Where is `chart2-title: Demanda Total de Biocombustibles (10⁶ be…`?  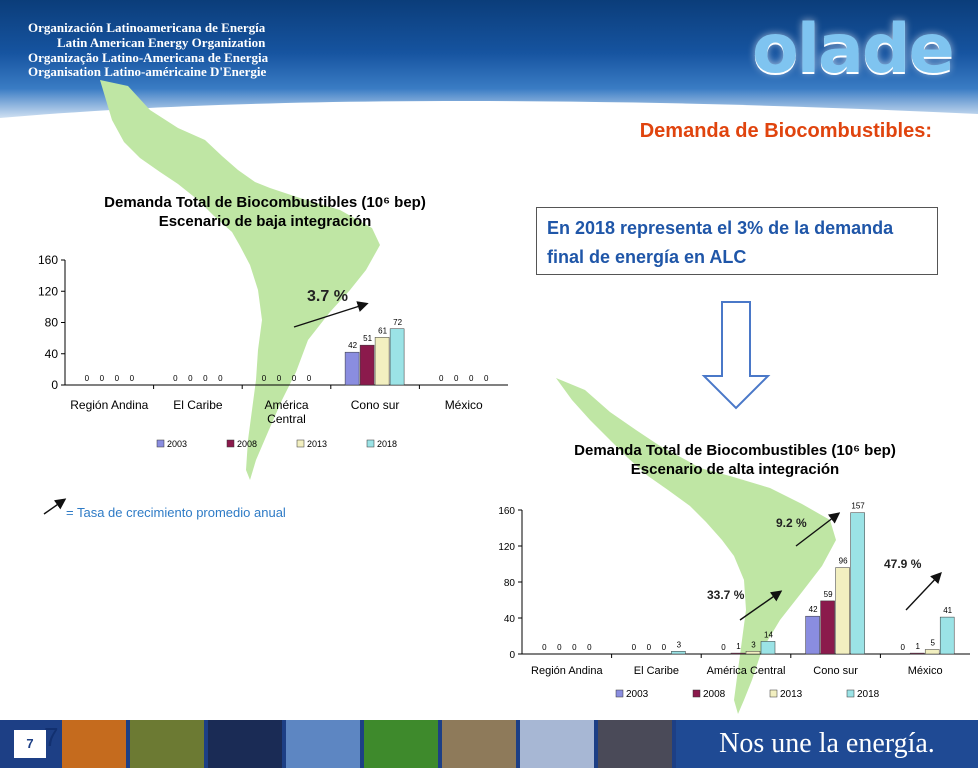 chart2-title: Demanda Total de Biocombustibles (10⁶ be… is located at coordinates (735, 460).